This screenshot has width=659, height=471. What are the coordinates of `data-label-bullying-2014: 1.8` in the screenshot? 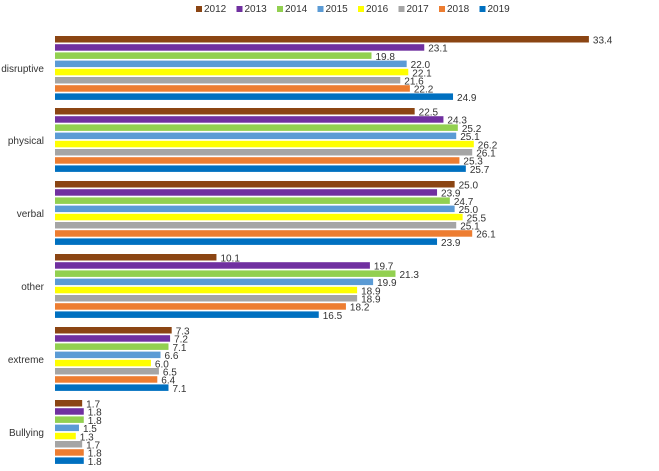 It's located at (95, 421).